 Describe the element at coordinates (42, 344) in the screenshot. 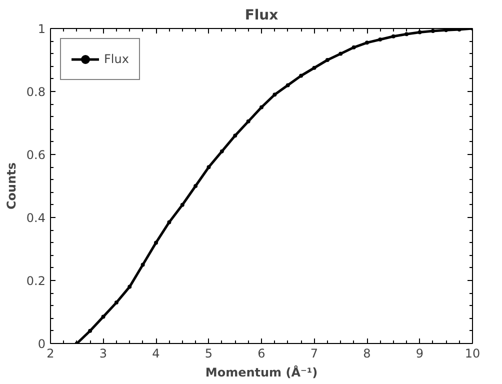

I see `y-tick-label: 0` at that location.